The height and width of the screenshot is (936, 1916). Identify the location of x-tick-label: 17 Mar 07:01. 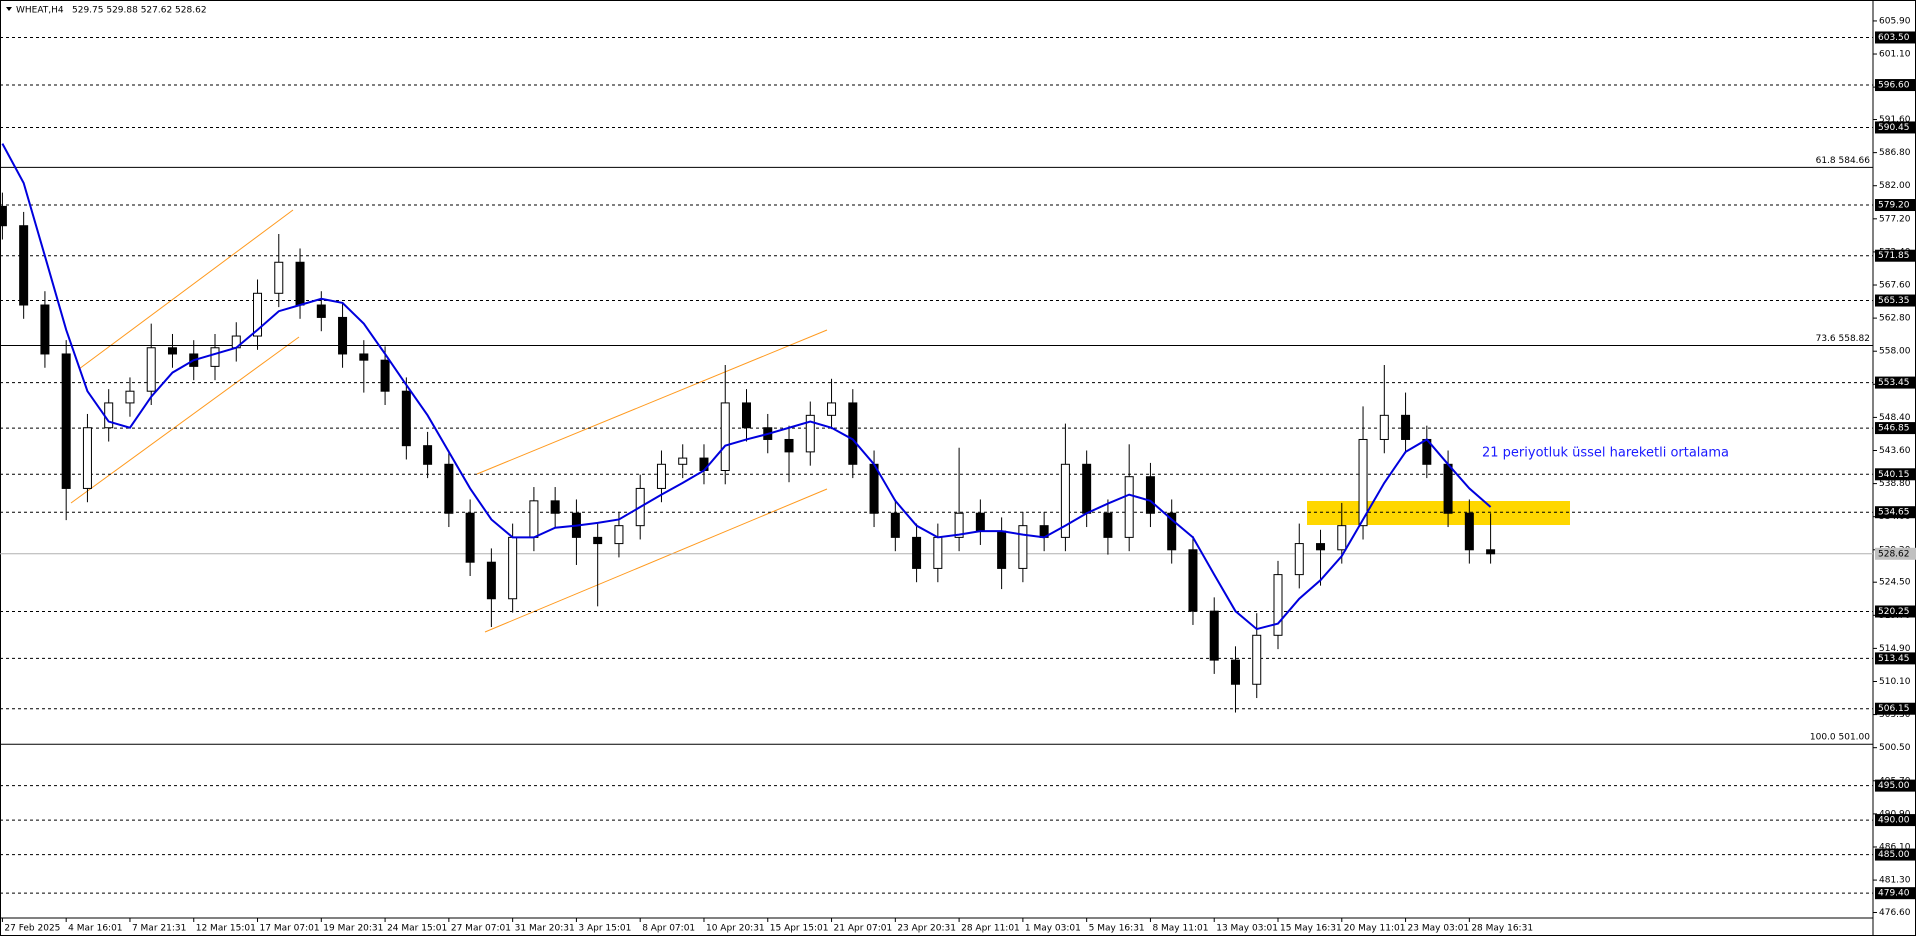
(290, 929).